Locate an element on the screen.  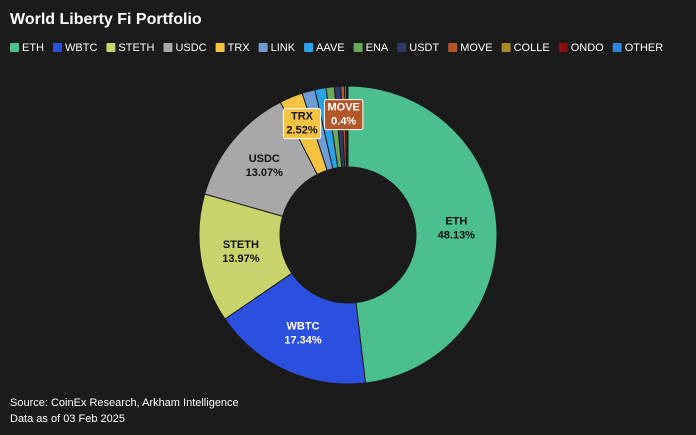
slice-name: MOVE is located at coordinates (343, 107).